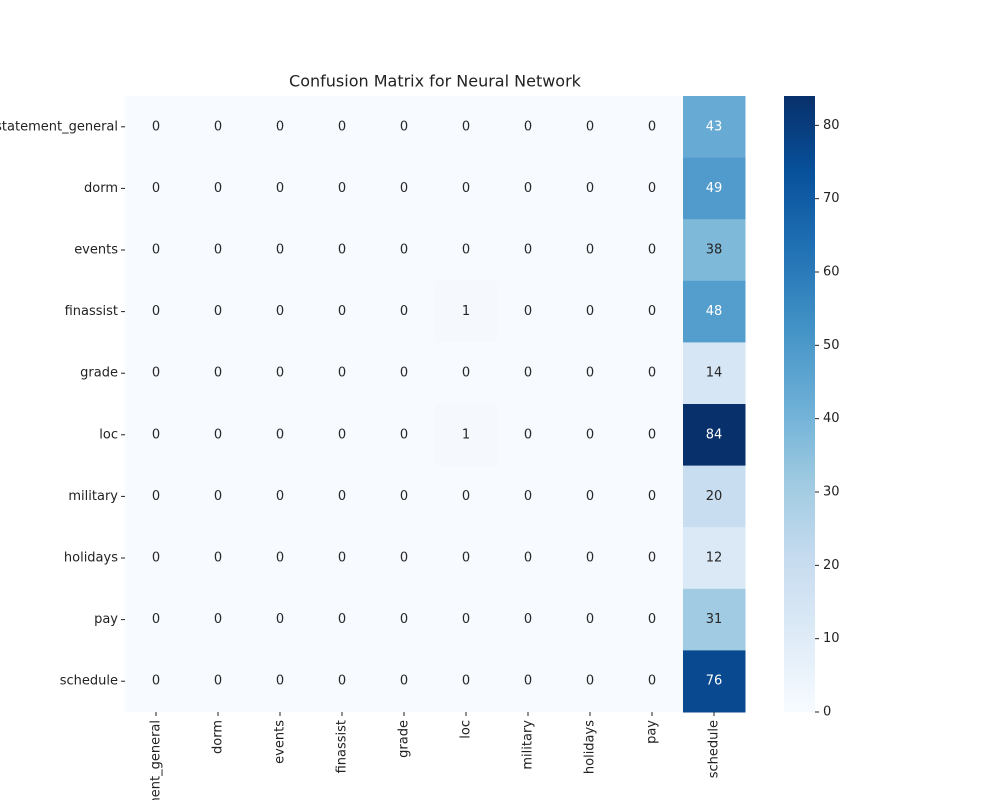 This screenshot has width=1000, height=800. Describe the element at coordinates (714, 311) in the screenshot. I see `cell-label: 48` at that location.